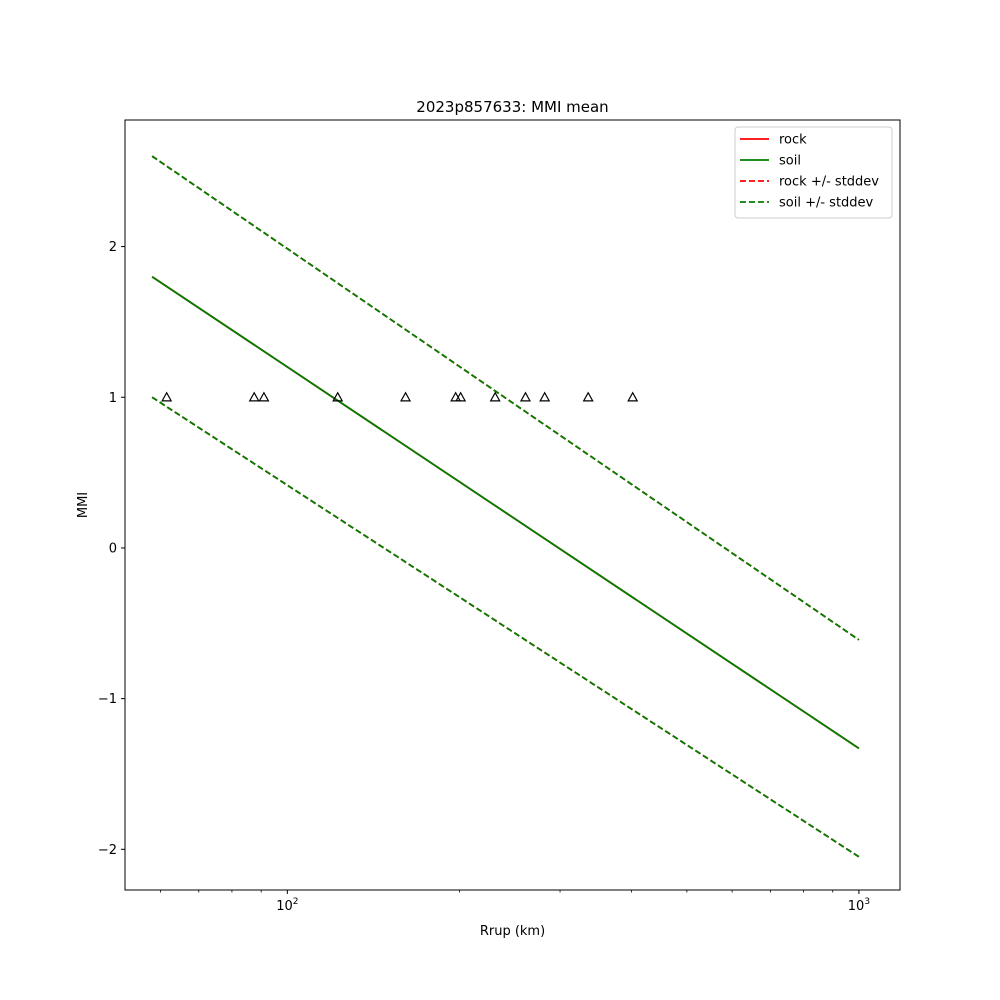  I want to click on legend: rock soil rock +/- stddev soil +/- stddev, so click(813, 172).